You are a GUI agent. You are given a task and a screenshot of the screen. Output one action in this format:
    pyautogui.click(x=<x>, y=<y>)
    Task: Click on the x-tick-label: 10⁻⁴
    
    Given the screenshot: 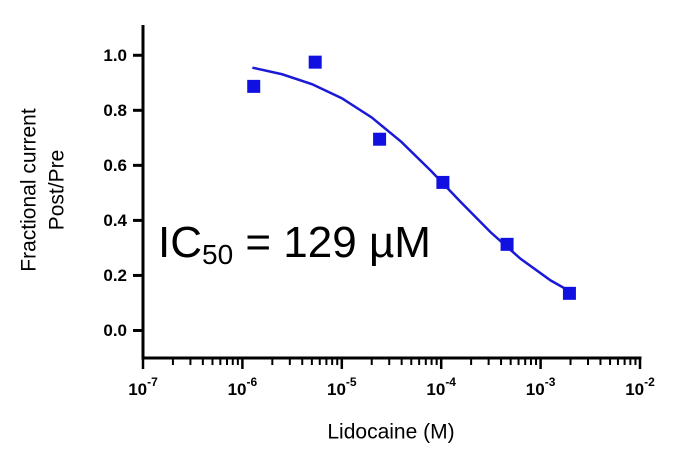 What is the action you would take?
    pyautogui.click(x=441, y=387)
    